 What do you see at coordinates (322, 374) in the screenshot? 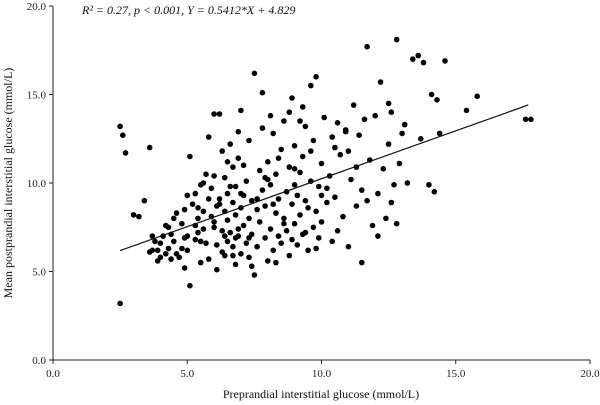
I see `x-tick-label: 10.0` at bounding box center [322, 374].